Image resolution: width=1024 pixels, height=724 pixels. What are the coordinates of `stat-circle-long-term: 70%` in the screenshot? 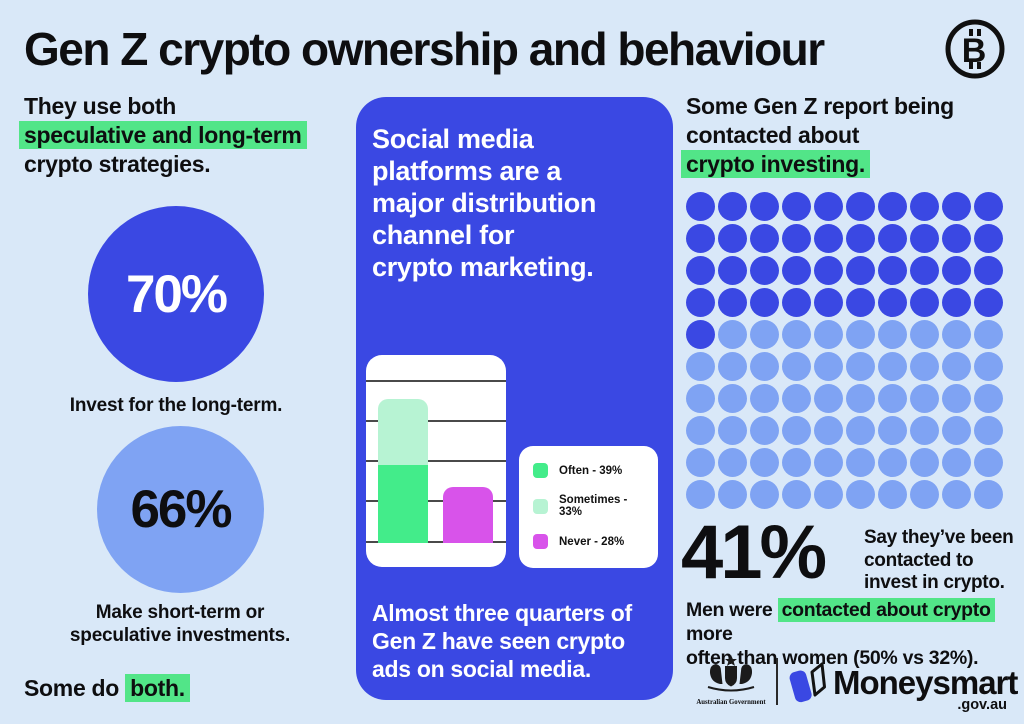 It's located at (176, 294).